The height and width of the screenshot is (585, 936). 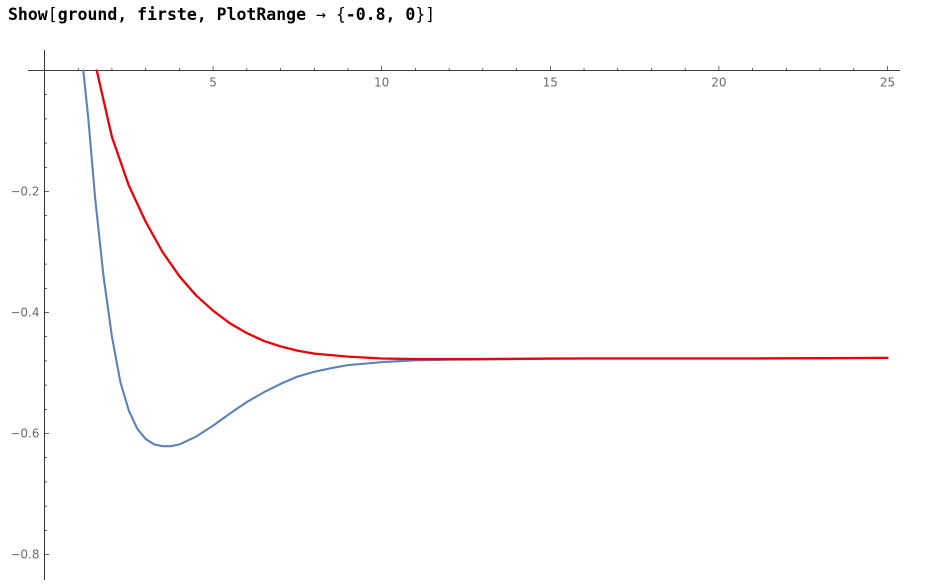 I want to click on x-tick-label: 5, so click(x=213, y=83).